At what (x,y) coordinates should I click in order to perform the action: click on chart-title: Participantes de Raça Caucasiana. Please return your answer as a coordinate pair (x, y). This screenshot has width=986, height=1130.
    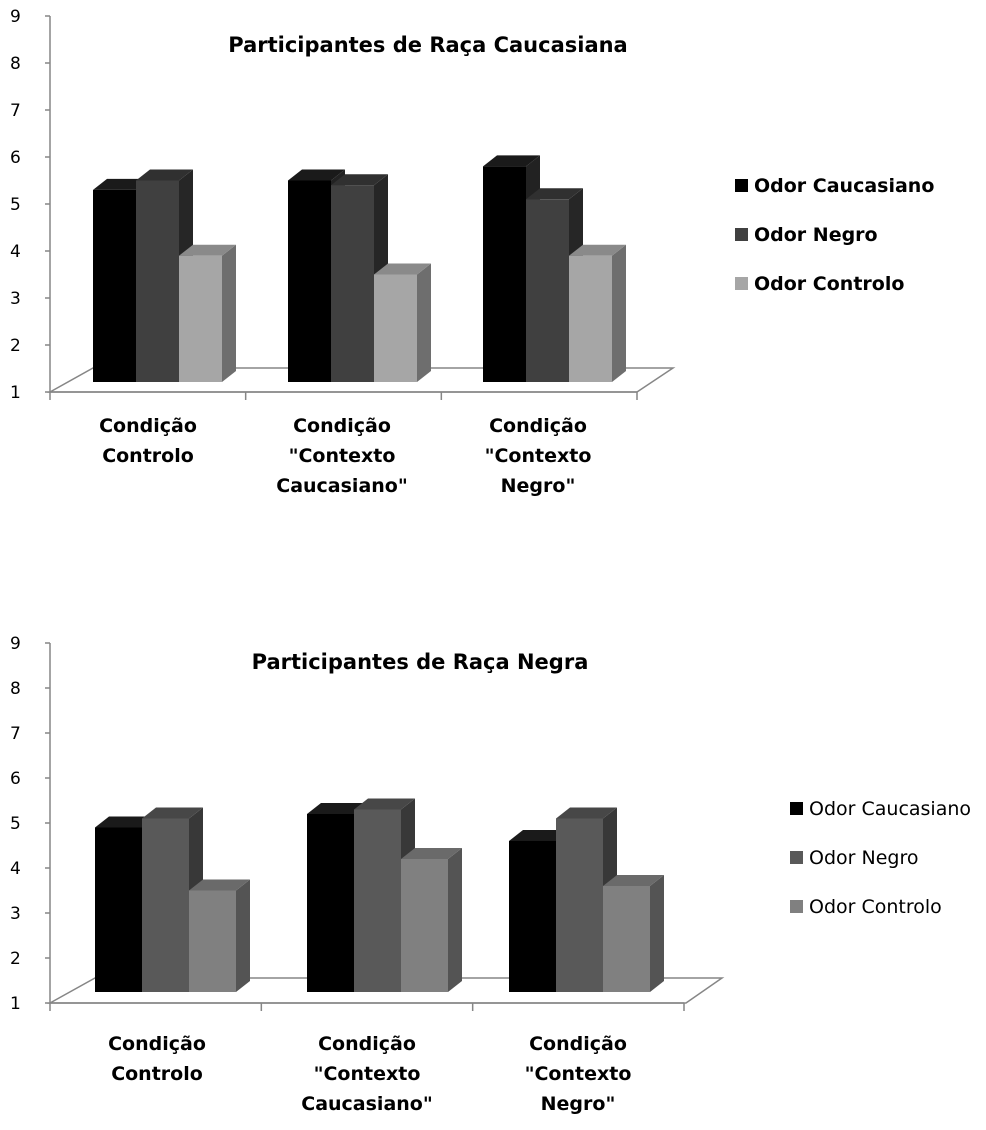
    Looking at the image, I should click on (427, 45).